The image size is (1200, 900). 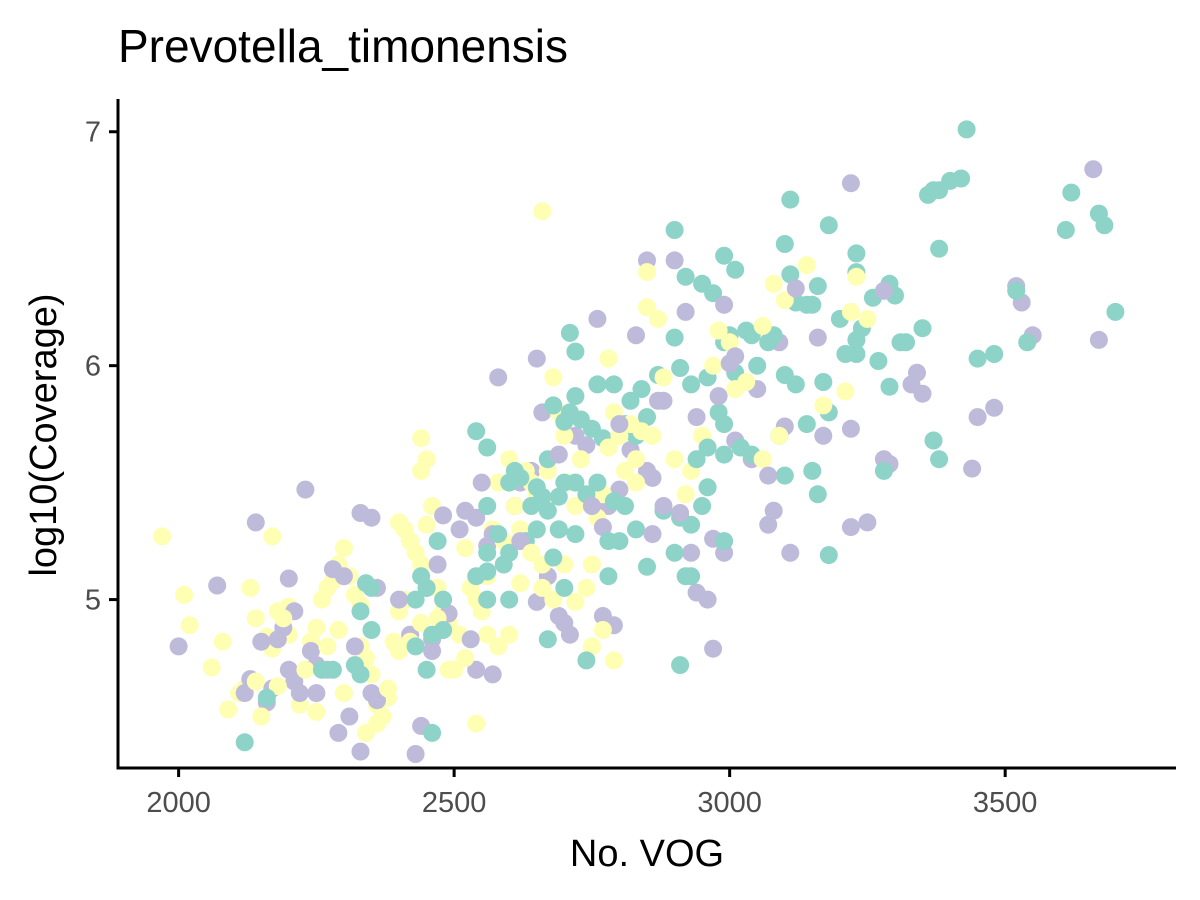 I want to click on x-tick-label: 2500, so click(x=454, y=803).